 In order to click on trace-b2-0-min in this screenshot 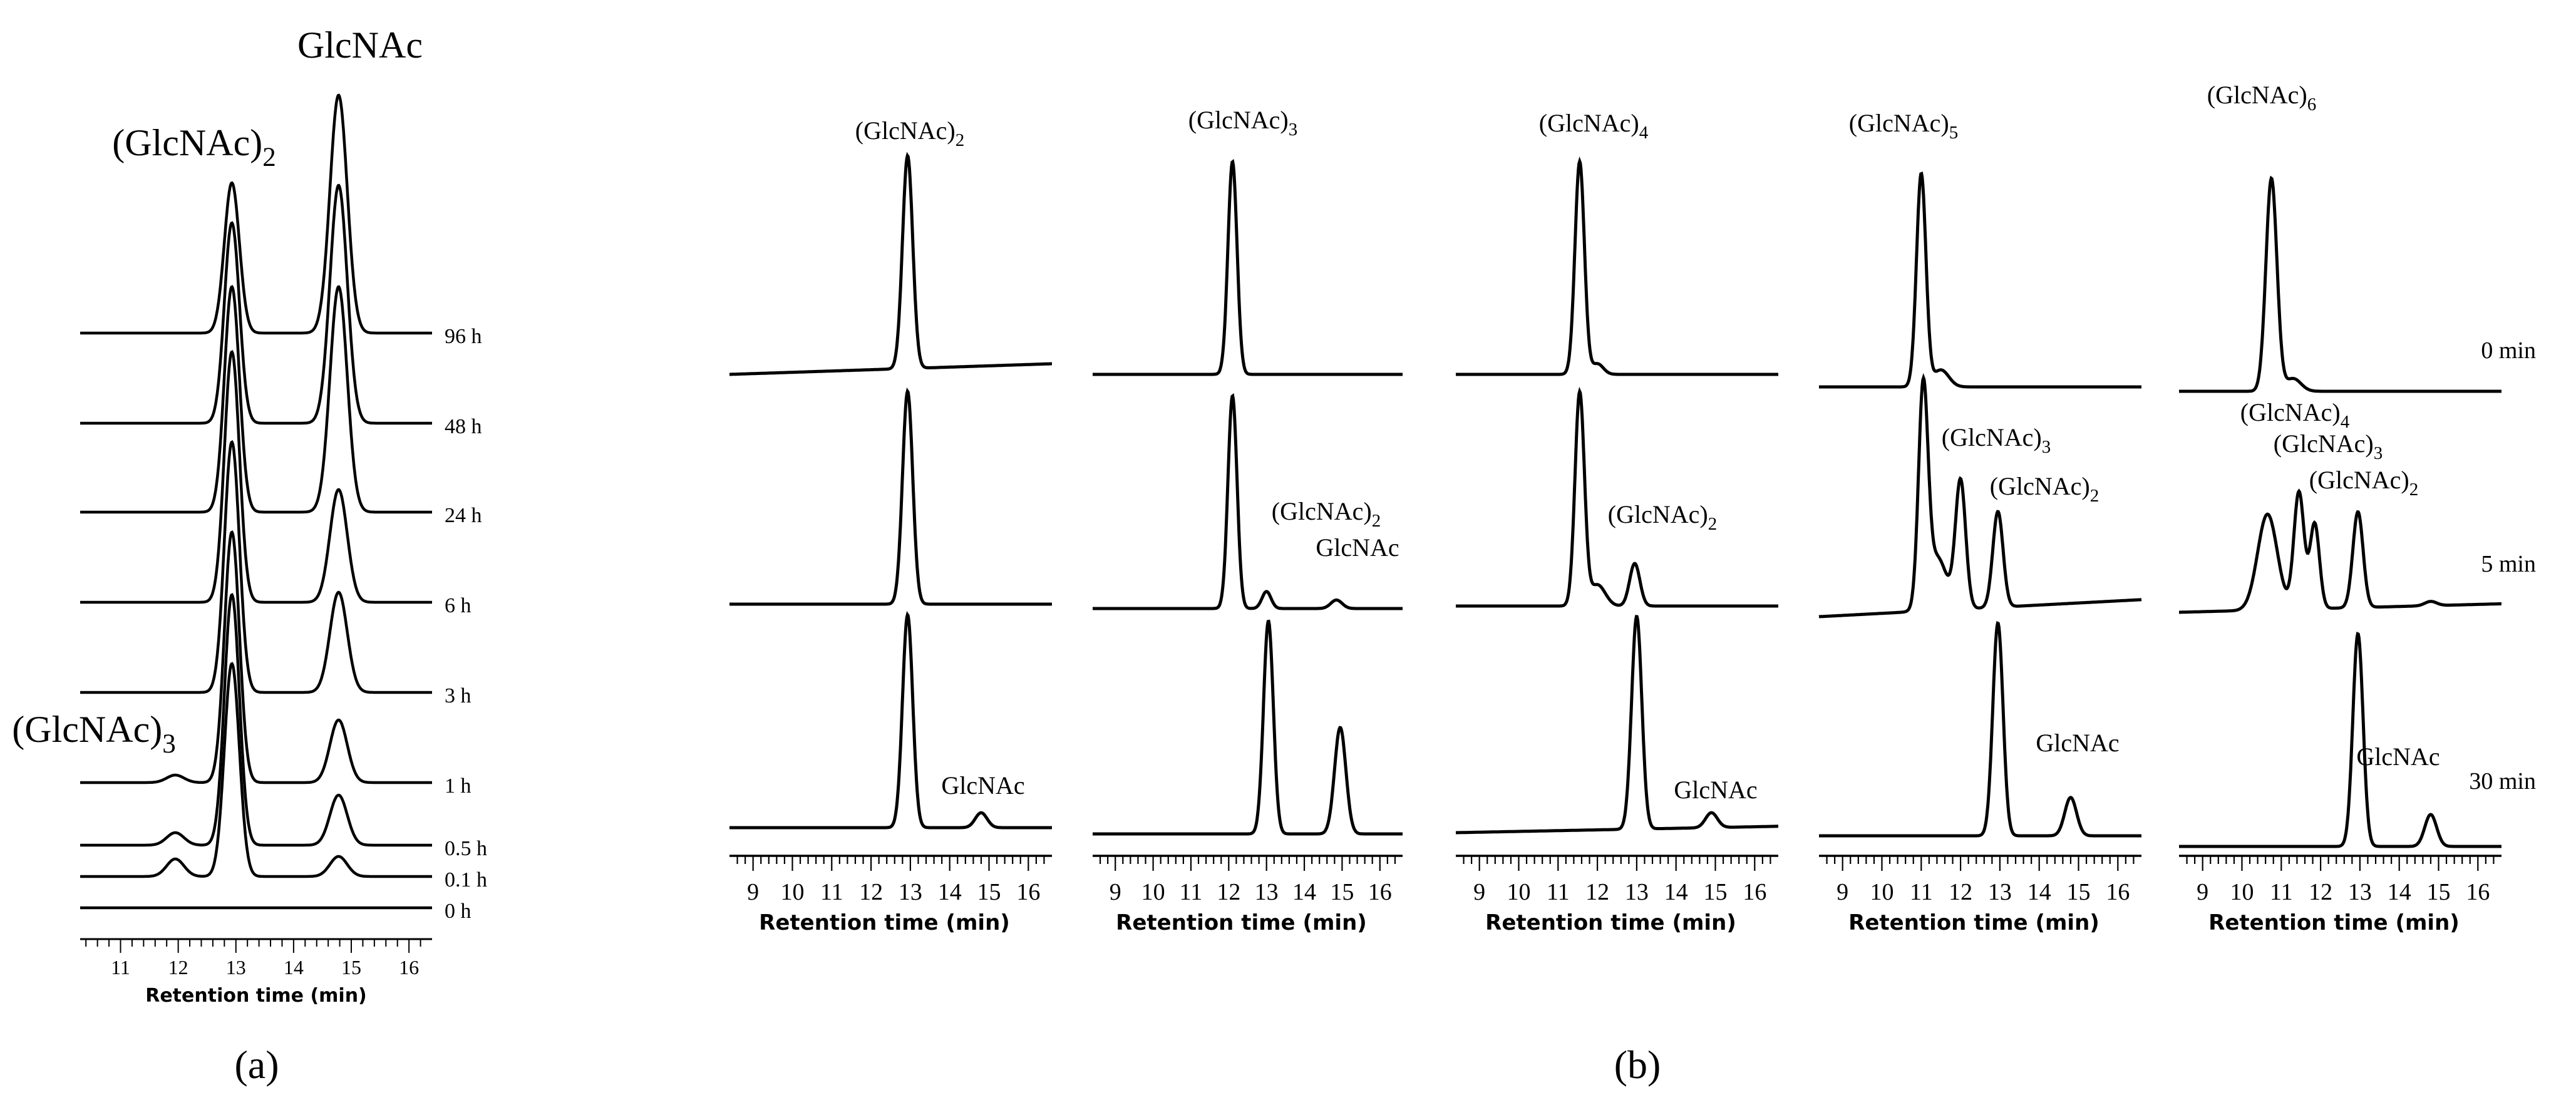, I will do `click(1248, 267)`.